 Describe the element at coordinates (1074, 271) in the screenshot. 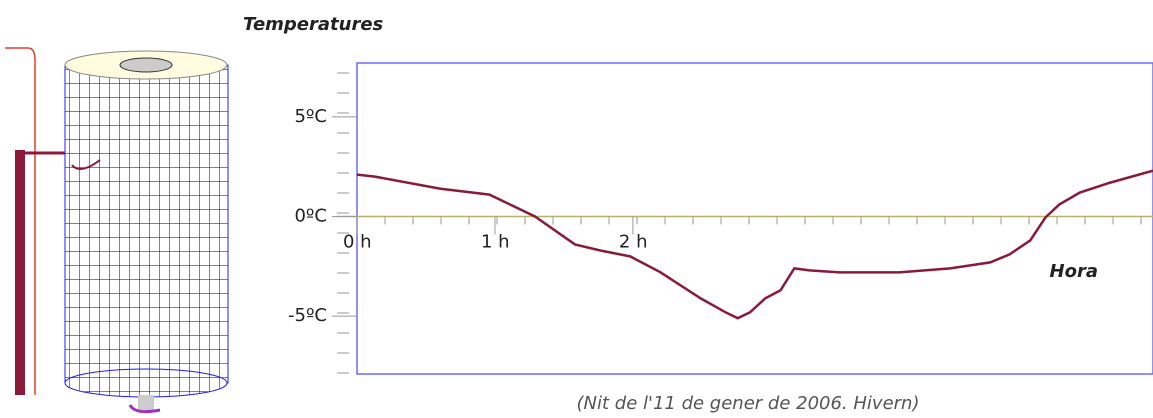

I see `x-axis-label: Hora` at that location.